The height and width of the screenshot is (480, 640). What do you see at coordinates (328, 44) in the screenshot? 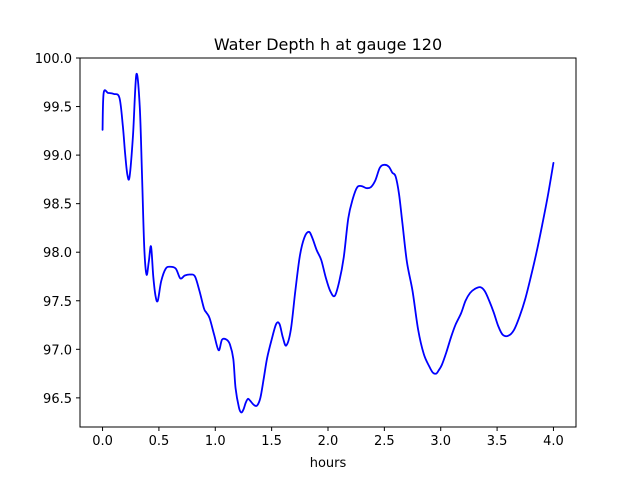
I see `chart-title: Water Depth h at gauge 120` at bounding box center [328, 44].